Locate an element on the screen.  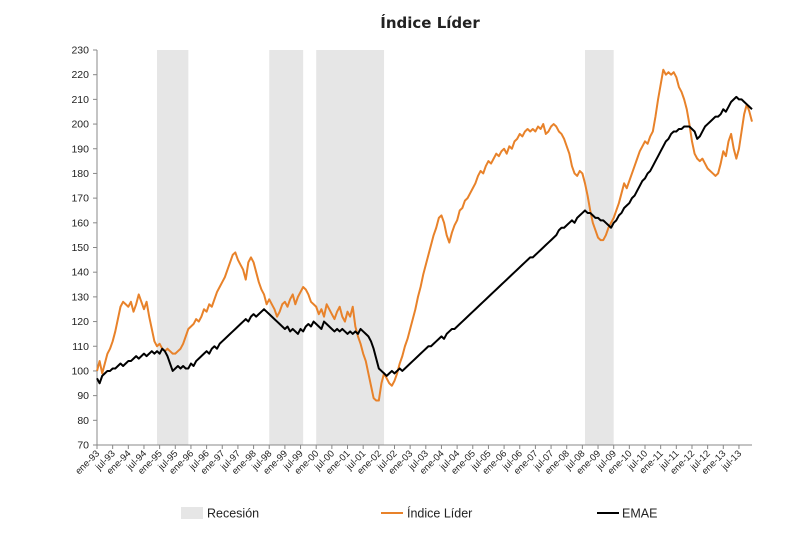
y-tick-label: 140 is located at coordinates (80, 273).